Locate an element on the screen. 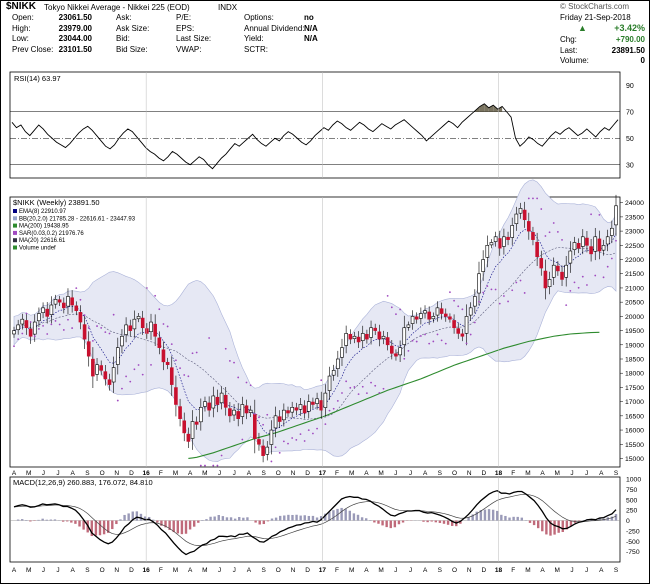 Image resolution: width=650 pixels, height=584 pixels. macd-tick-label: 750 is located at coordinates (632, 490).